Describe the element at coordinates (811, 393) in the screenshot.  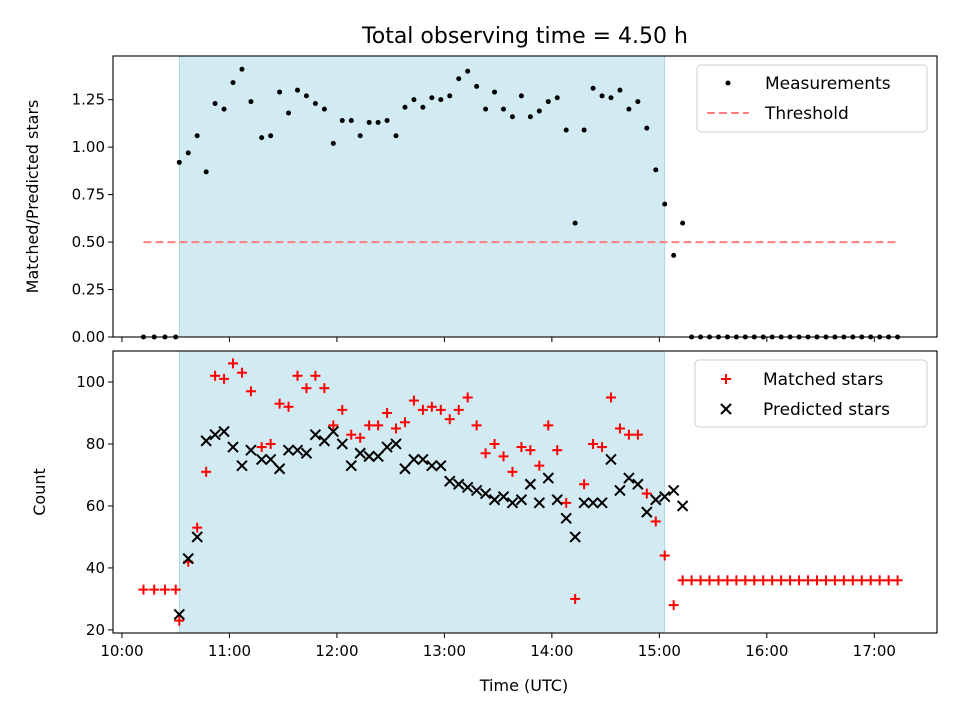
I see `count-legend: Matched stars Predicted stars` at that location.